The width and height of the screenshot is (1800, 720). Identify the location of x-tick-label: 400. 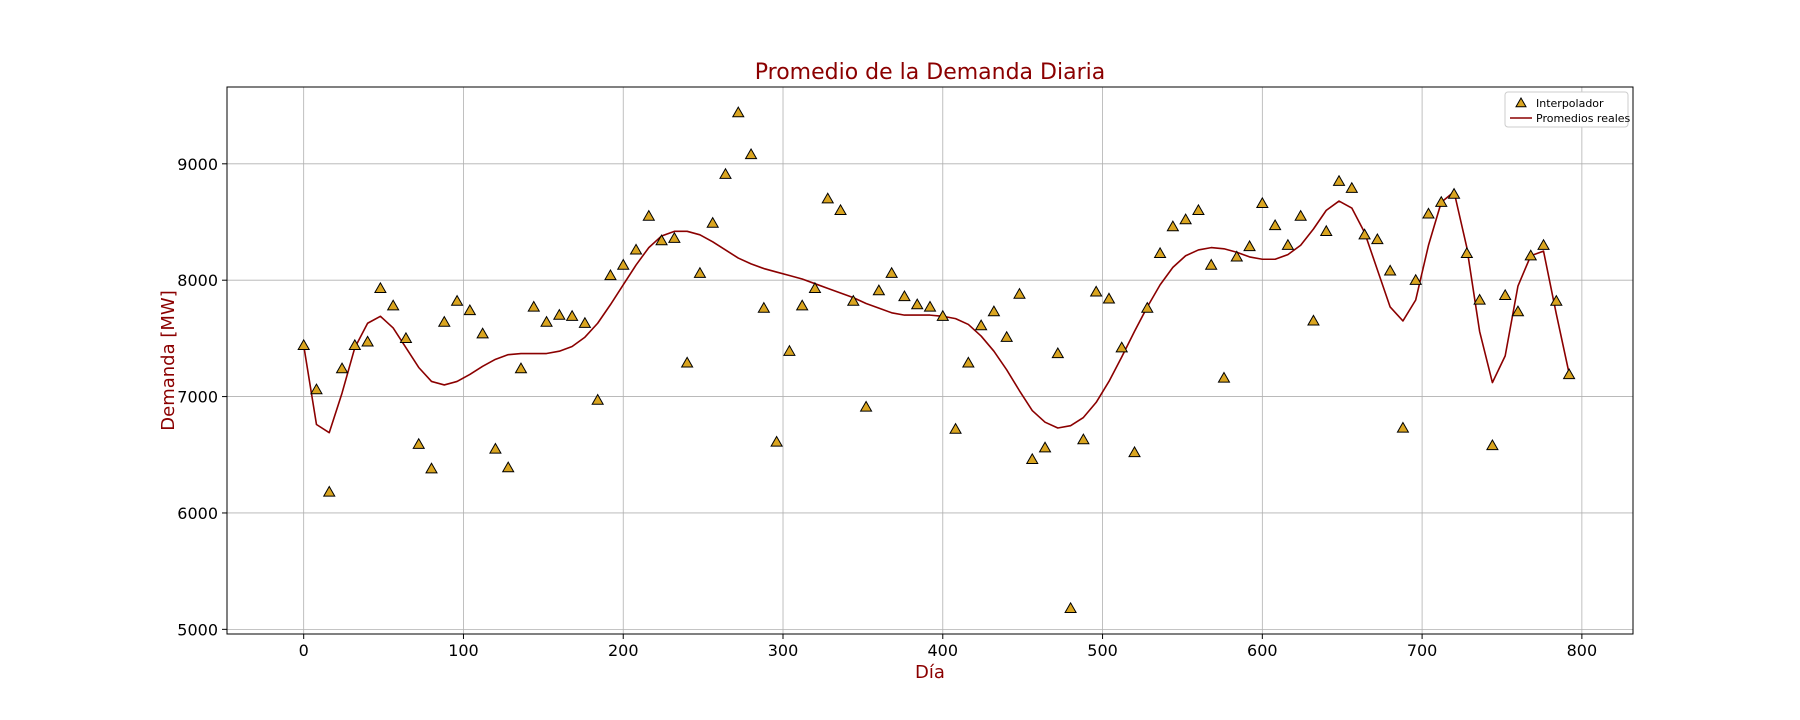
(943, 650).